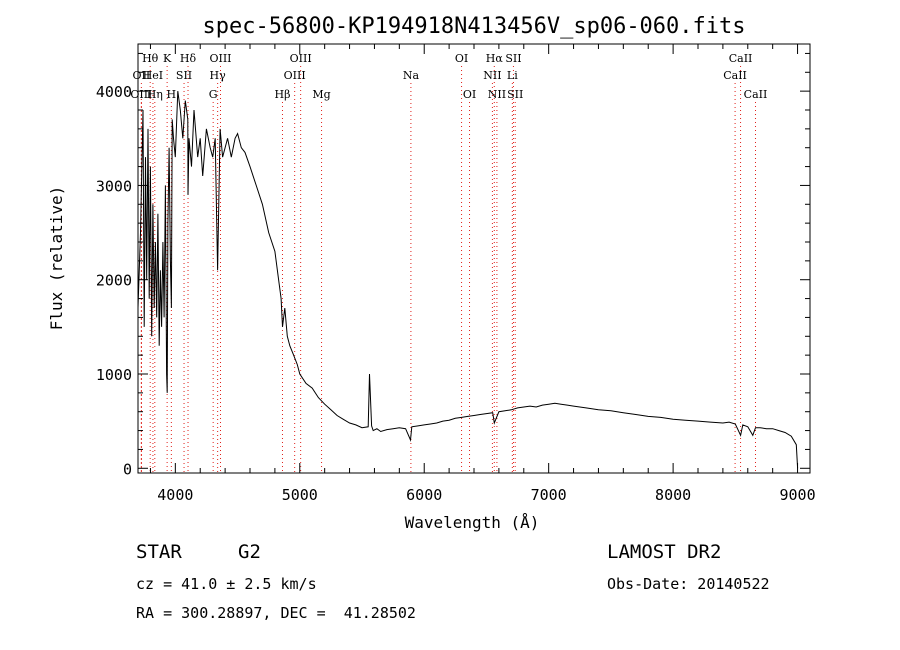 This screenshot has width=900, height=650. I want to click on object-subclass: G2, so click(249, 552).